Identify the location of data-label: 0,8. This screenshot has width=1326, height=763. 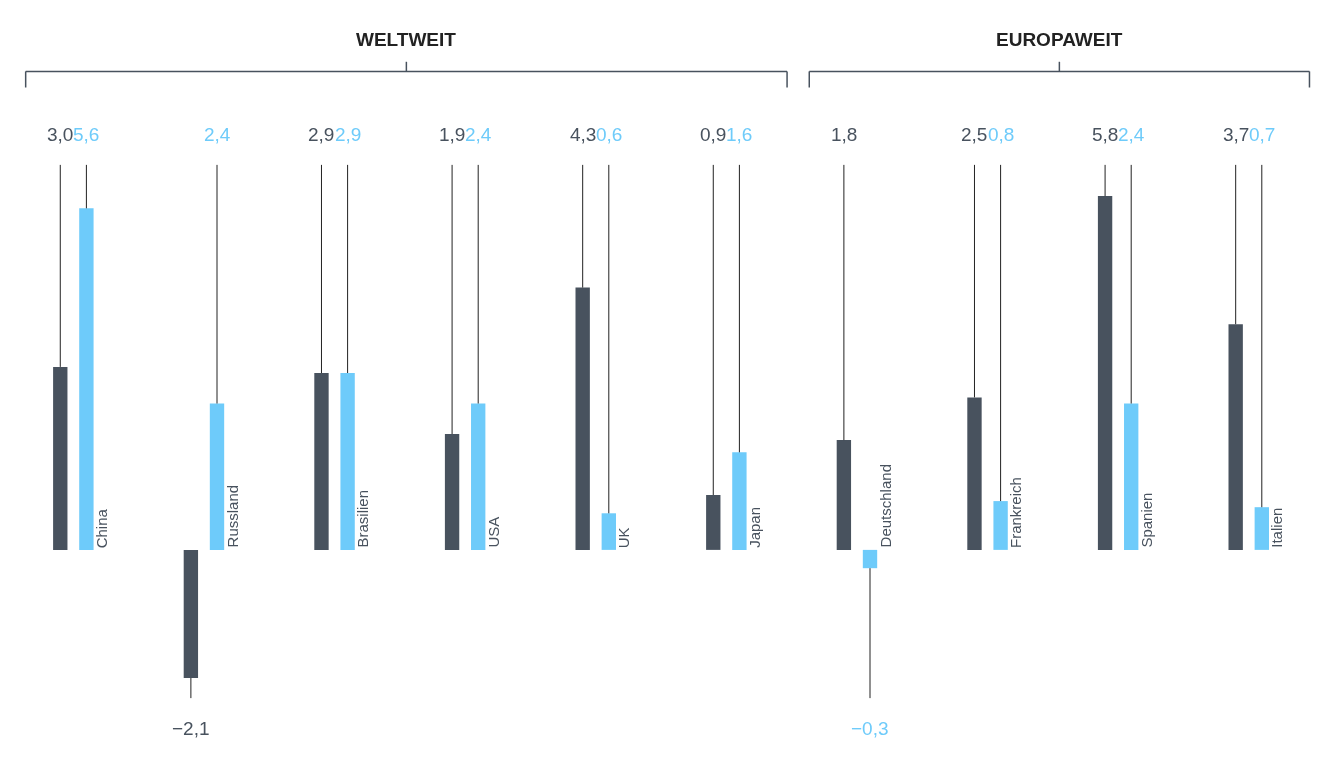
(1001, 134).